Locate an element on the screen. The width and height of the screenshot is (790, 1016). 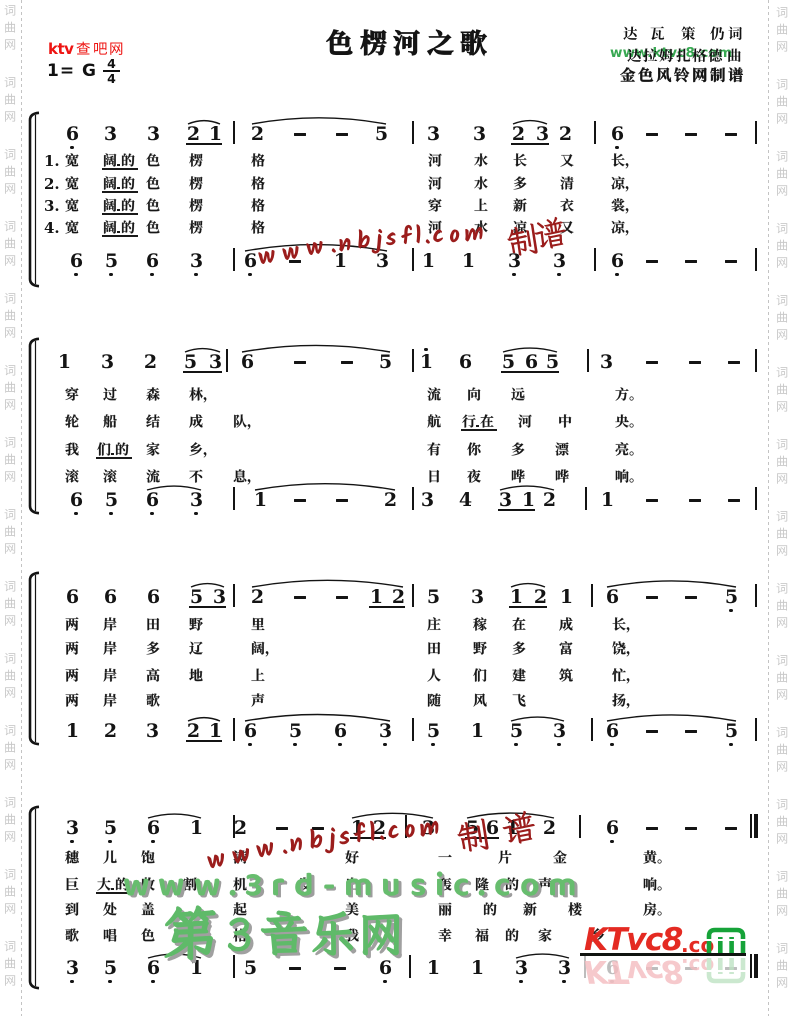
round-glyph is located at coordinates (360, 889).